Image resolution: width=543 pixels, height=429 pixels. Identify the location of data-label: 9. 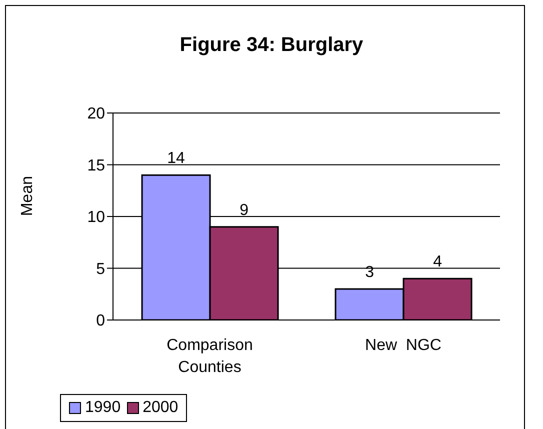
(244, 210).